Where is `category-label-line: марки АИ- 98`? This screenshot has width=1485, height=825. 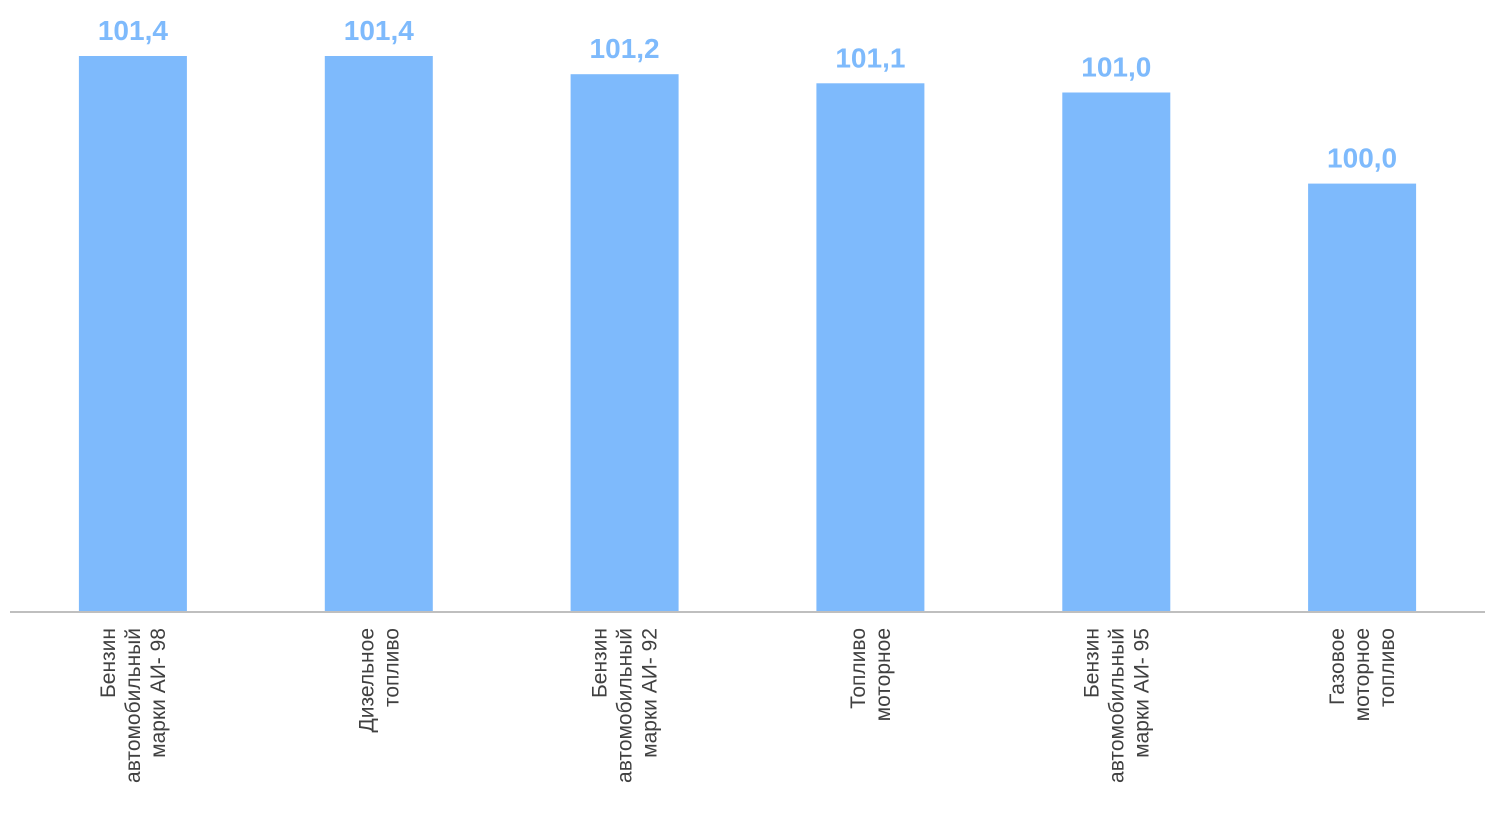 category-label-line: марки АИ- 98 is located at coordinates (158, 693).